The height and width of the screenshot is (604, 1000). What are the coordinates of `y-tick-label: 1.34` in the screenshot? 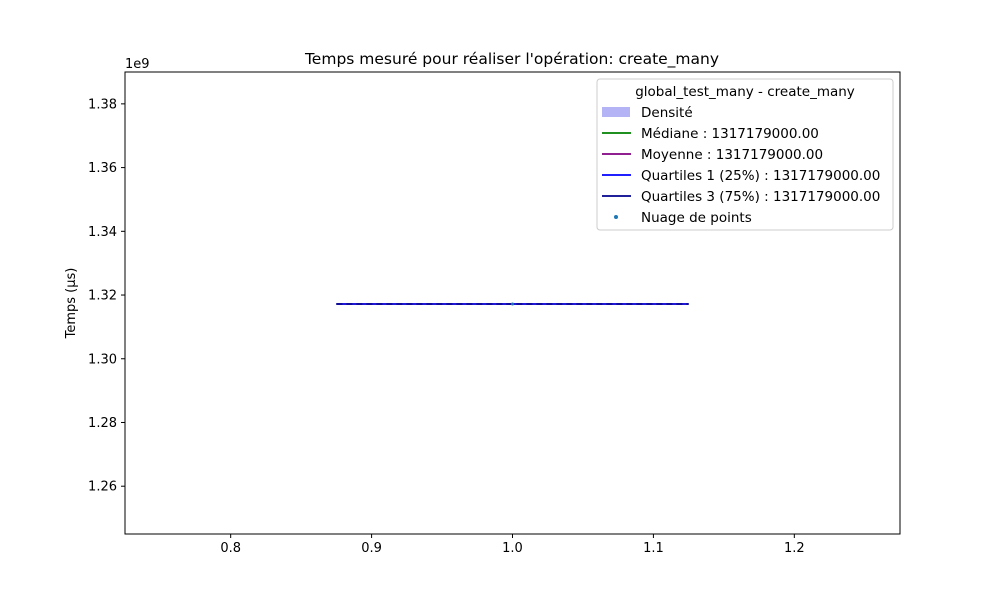 It's located at (102, 232).